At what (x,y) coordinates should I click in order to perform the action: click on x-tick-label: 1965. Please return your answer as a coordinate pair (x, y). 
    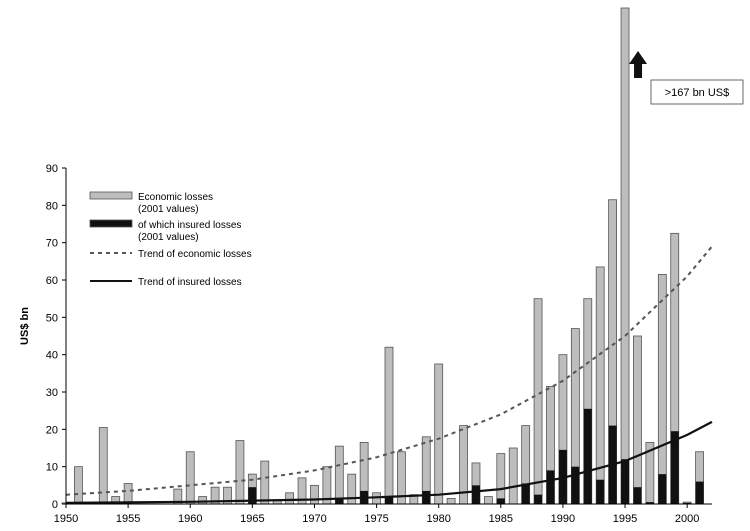
    Looking at the image, I should click on (252, 519).